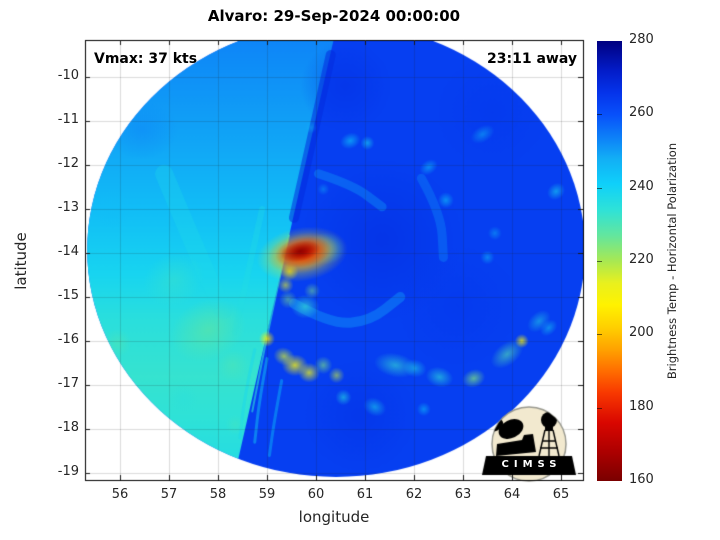  What do you see at coordinates (68, 163) in the screenshot?
I see `y-tick-label: -12` at bounding box center [68, 163].